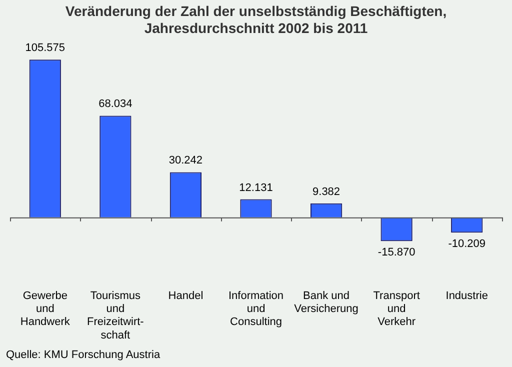 The height and width of the screenshot is (367, 512). Describe the element at coordinates (83, 355) in the screenshot. I see `source-note: Quelle: KMU Forschung Austria` at that location.